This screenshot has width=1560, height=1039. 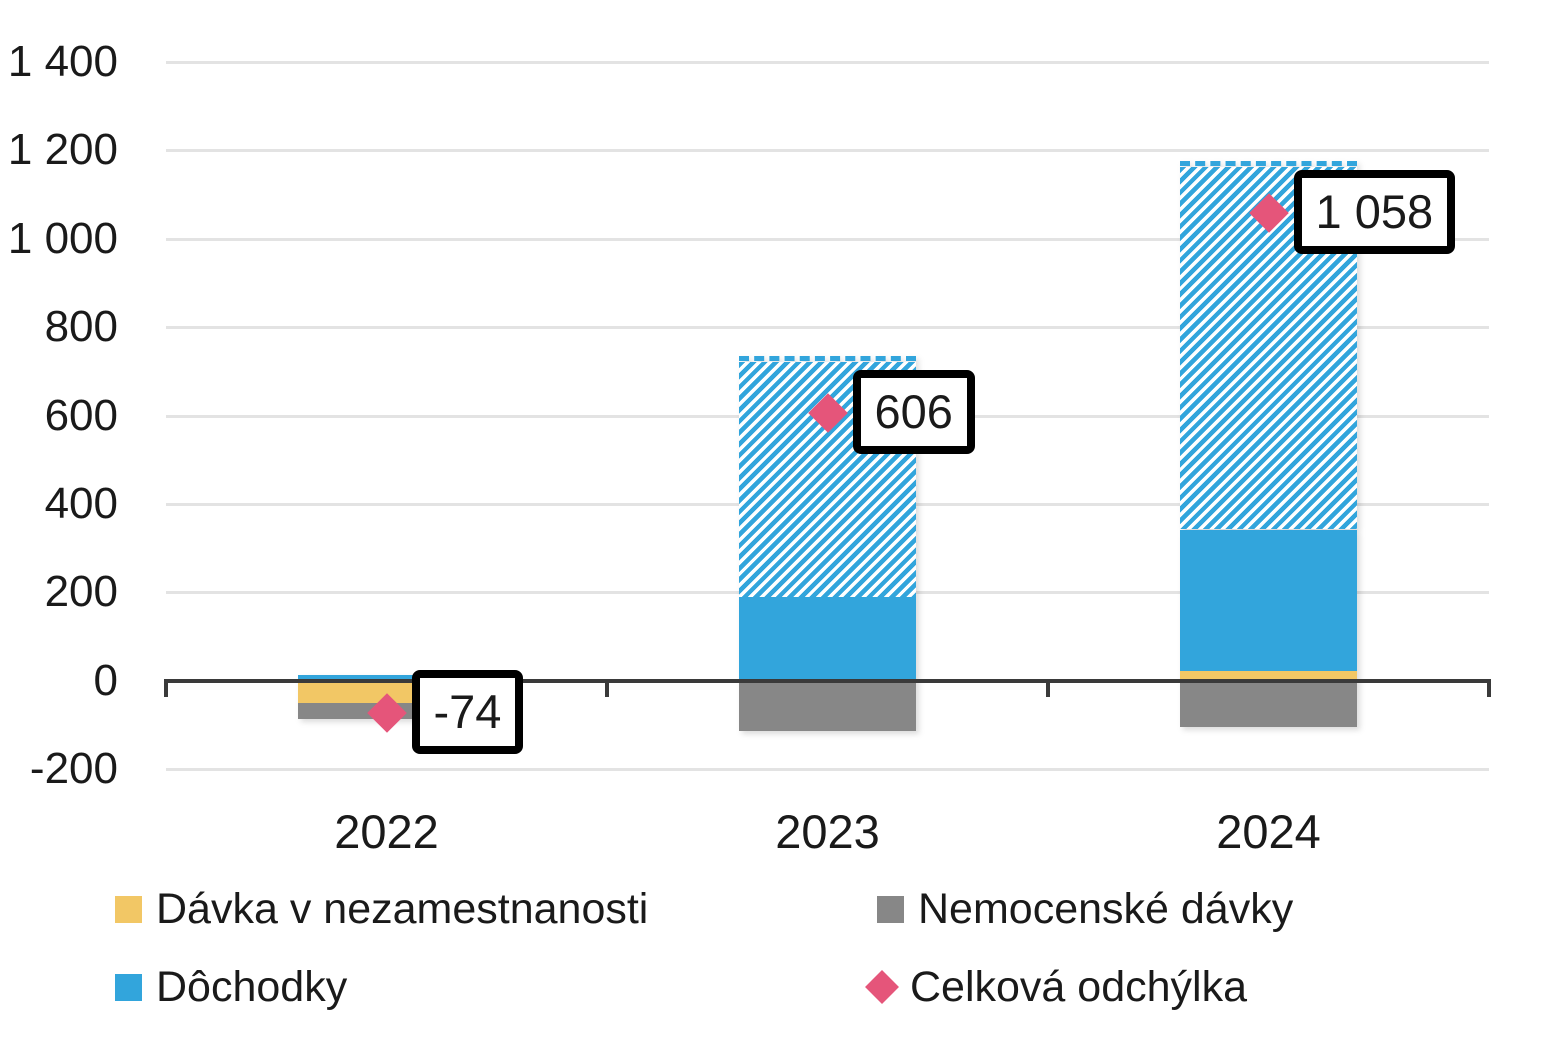 I want to click on y-tick-label: 800, so click(x=81, y=327).